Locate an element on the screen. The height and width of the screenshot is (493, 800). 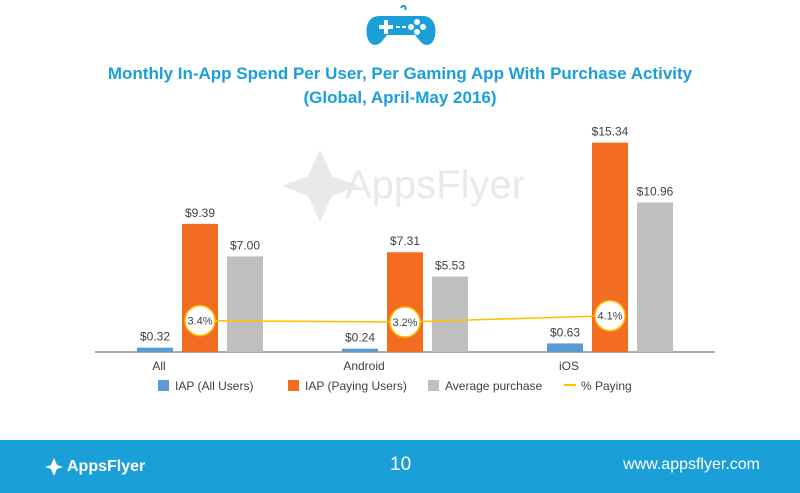
bar-android-s0 is located at coordinates (360, 350).